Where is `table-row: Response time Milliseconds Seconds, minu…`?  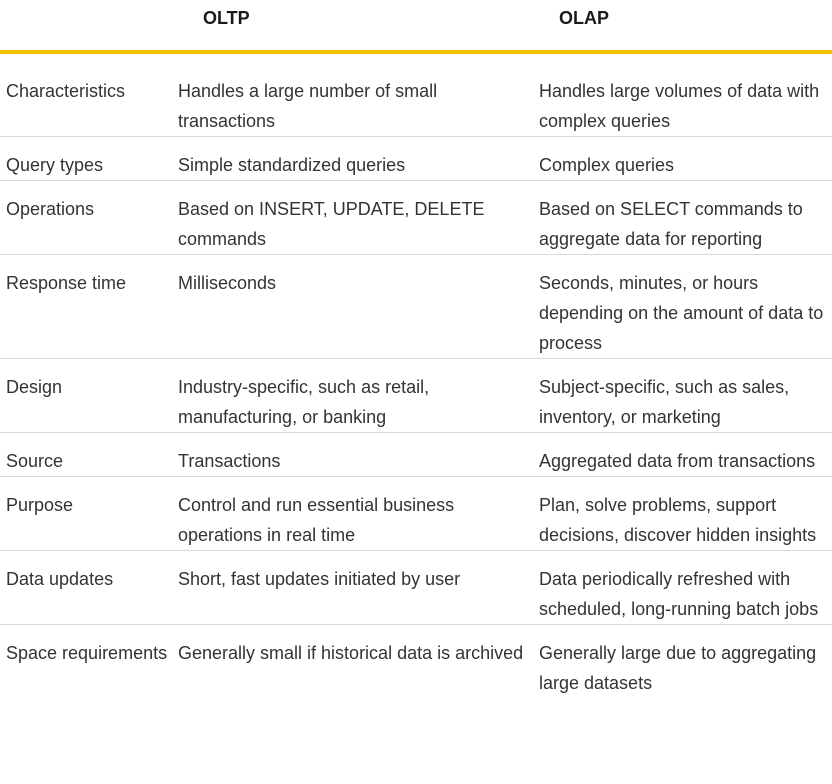 table-row: Response time Milliseconds Seconds, minu… is located at coordinates (416, 306).